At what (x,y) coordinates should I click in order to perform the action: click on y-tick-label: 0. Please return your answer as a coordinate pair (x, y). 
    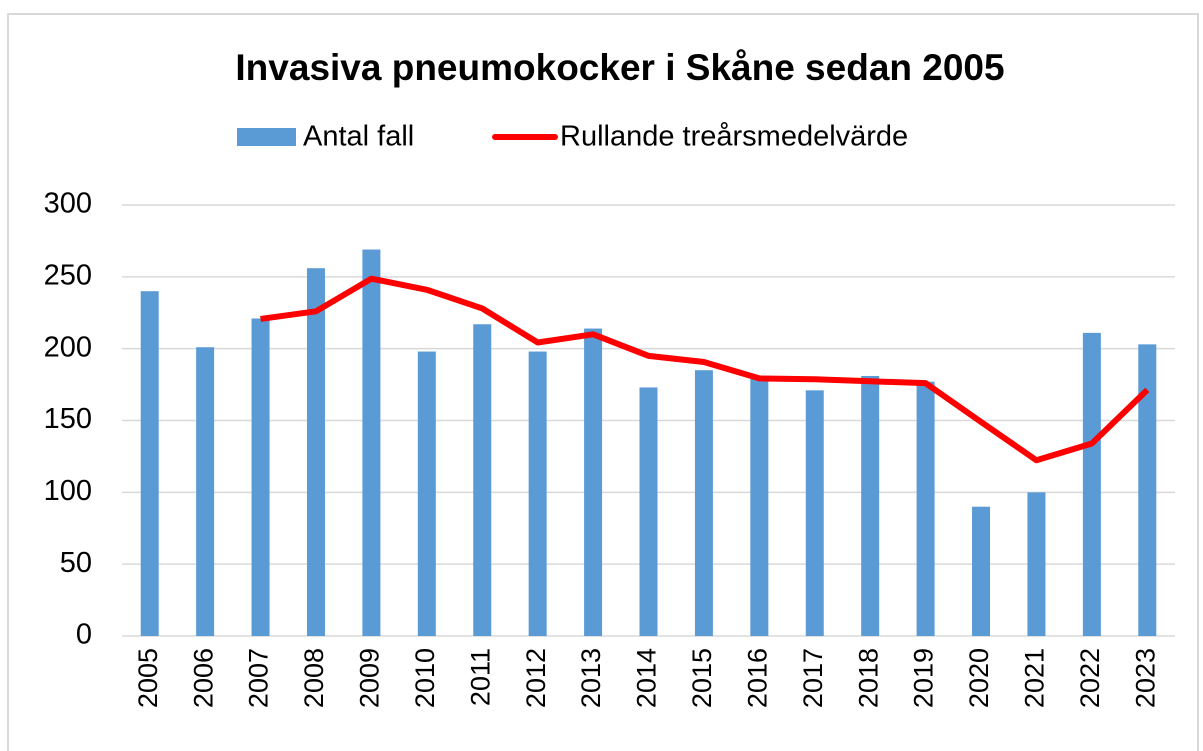
    Looking at the image, I should click on (84, 635).